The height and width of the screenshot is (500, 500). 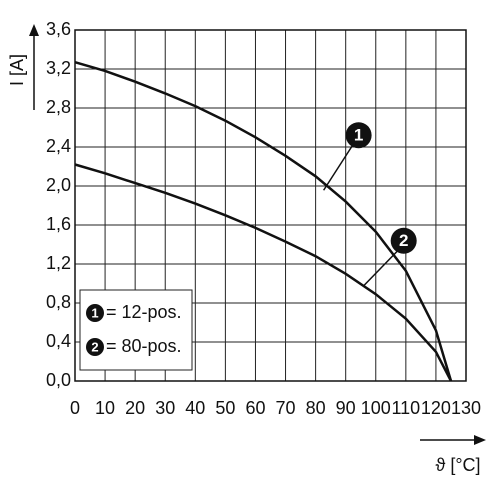 I want to click on x-tick-label: 50, so click(x=225, y=408).